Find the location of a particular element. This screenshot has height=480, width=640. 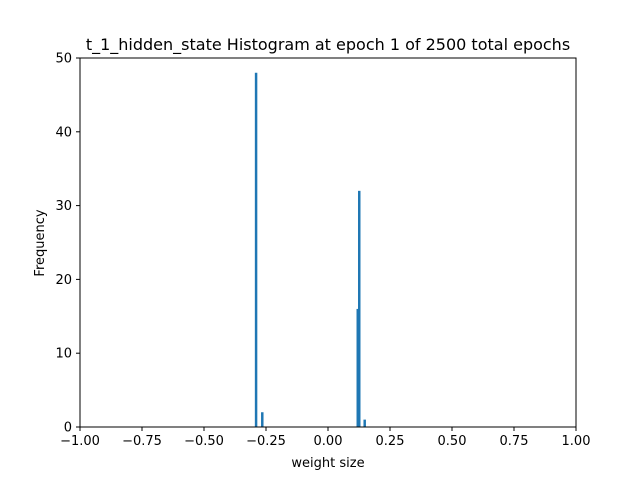

y-tick-label: 30 is located at coordinates (63, 206).